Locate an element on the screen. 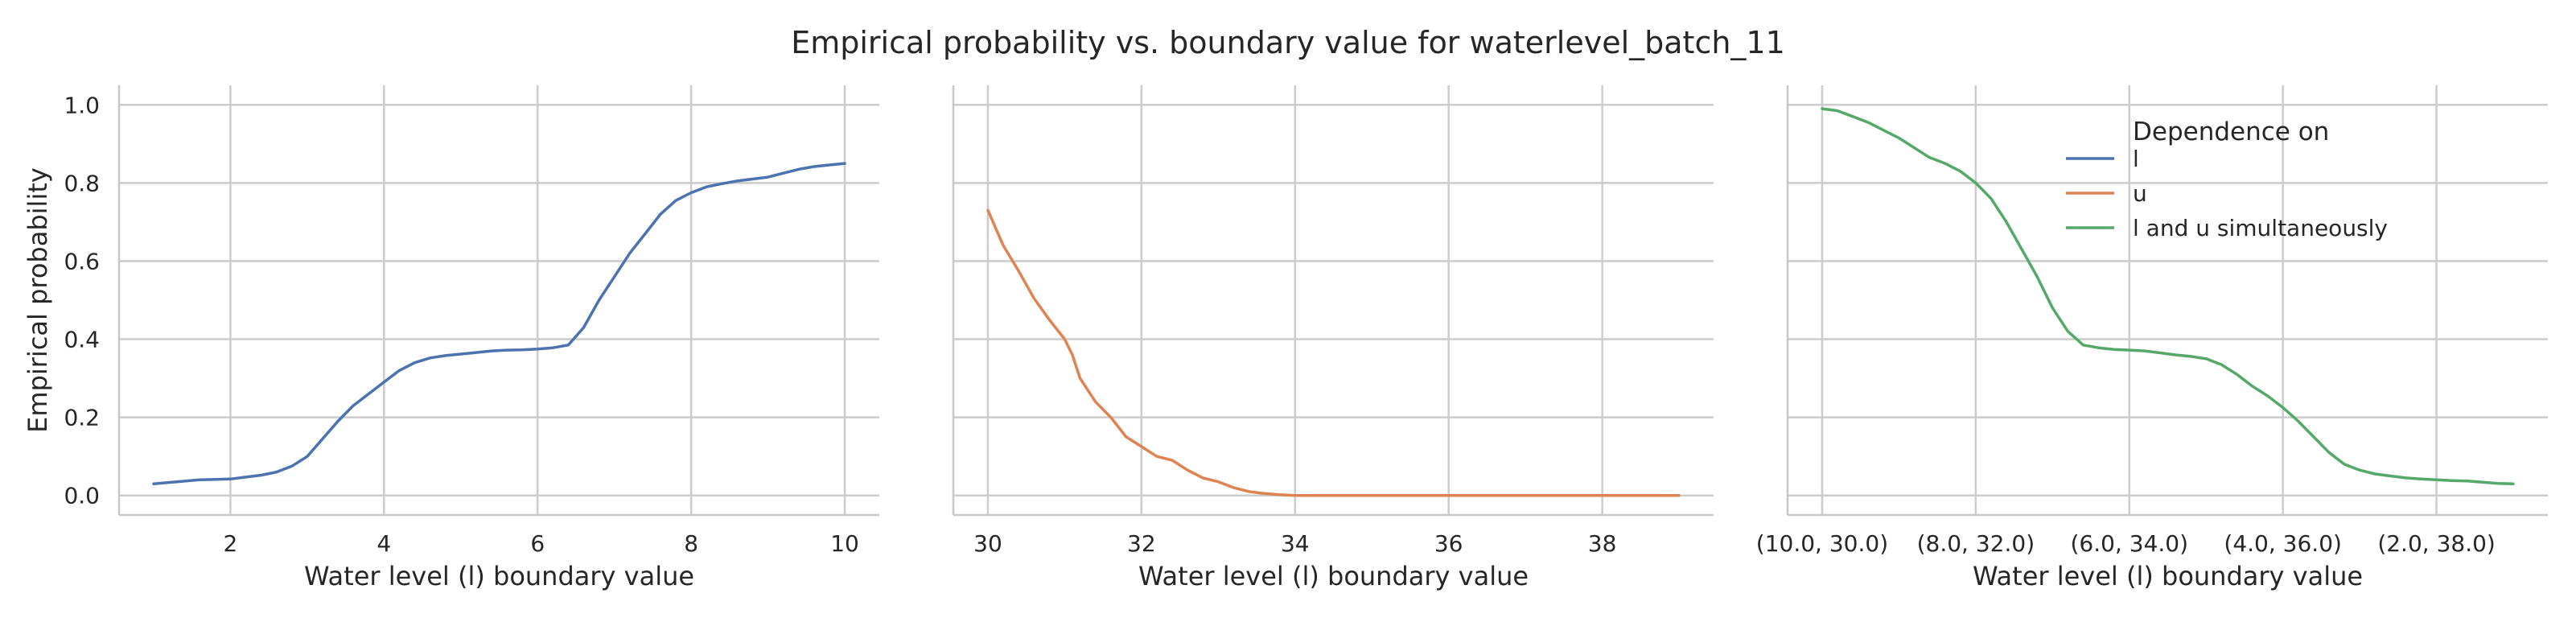  x-tick-label: 36 is located at coordinates (1448, 543).